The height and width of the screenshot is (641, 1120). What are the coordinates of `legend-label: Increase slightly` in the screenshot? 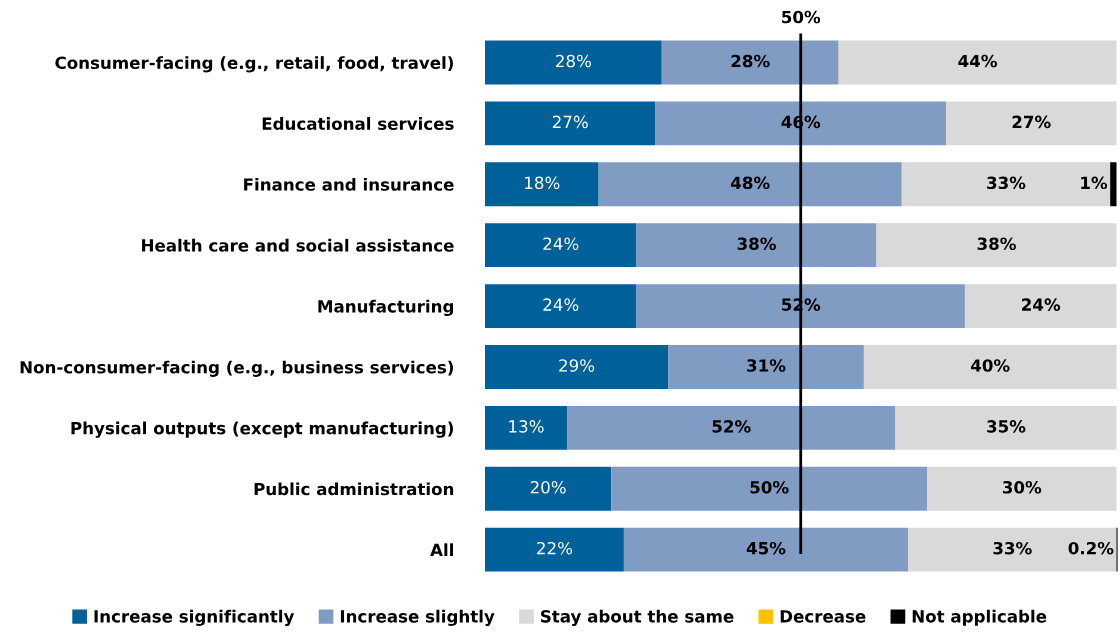 It's located at (417, 617).